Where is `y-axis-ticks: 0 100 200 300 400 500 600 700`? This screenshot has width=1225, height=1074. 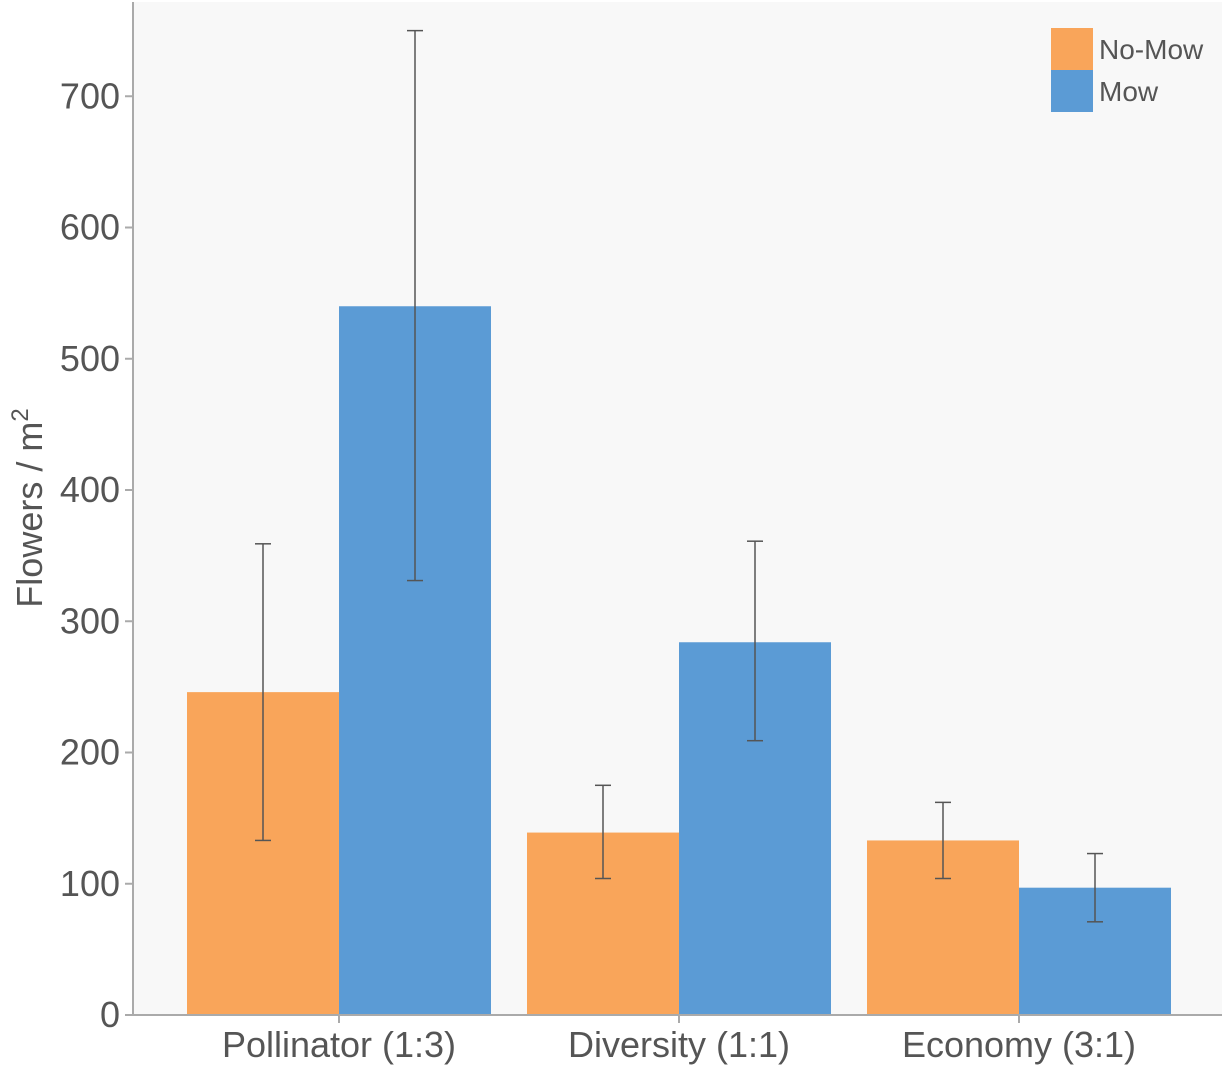
y-axis-ticks: 0 100 200 300 400 500 600 700 is located at coordinates (96, 555).